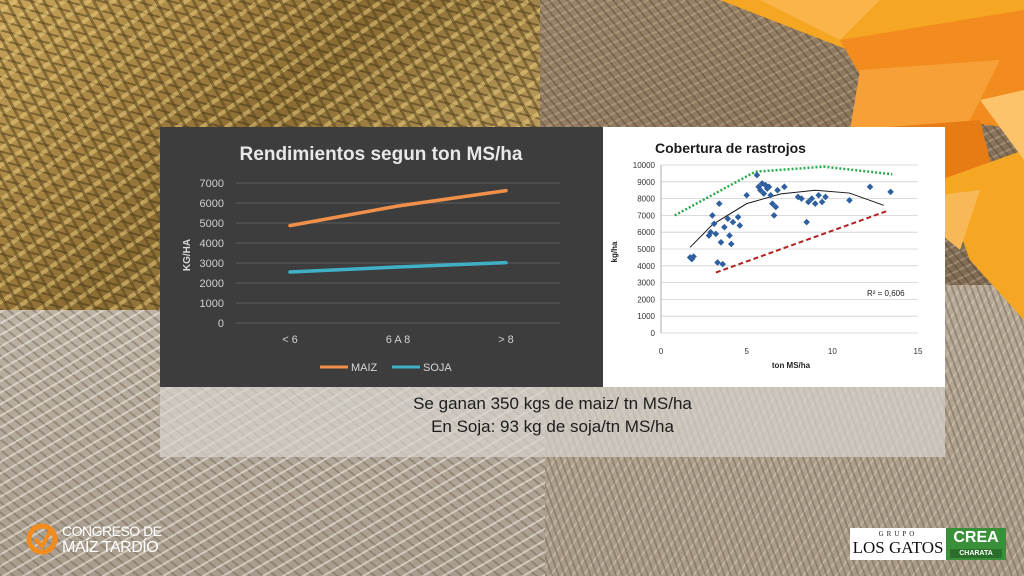 This screenshot has height=576, width=1024. Describe the element at coordinates (976, 537) in the screenshot. I see `crea-label: CREA` at that location.